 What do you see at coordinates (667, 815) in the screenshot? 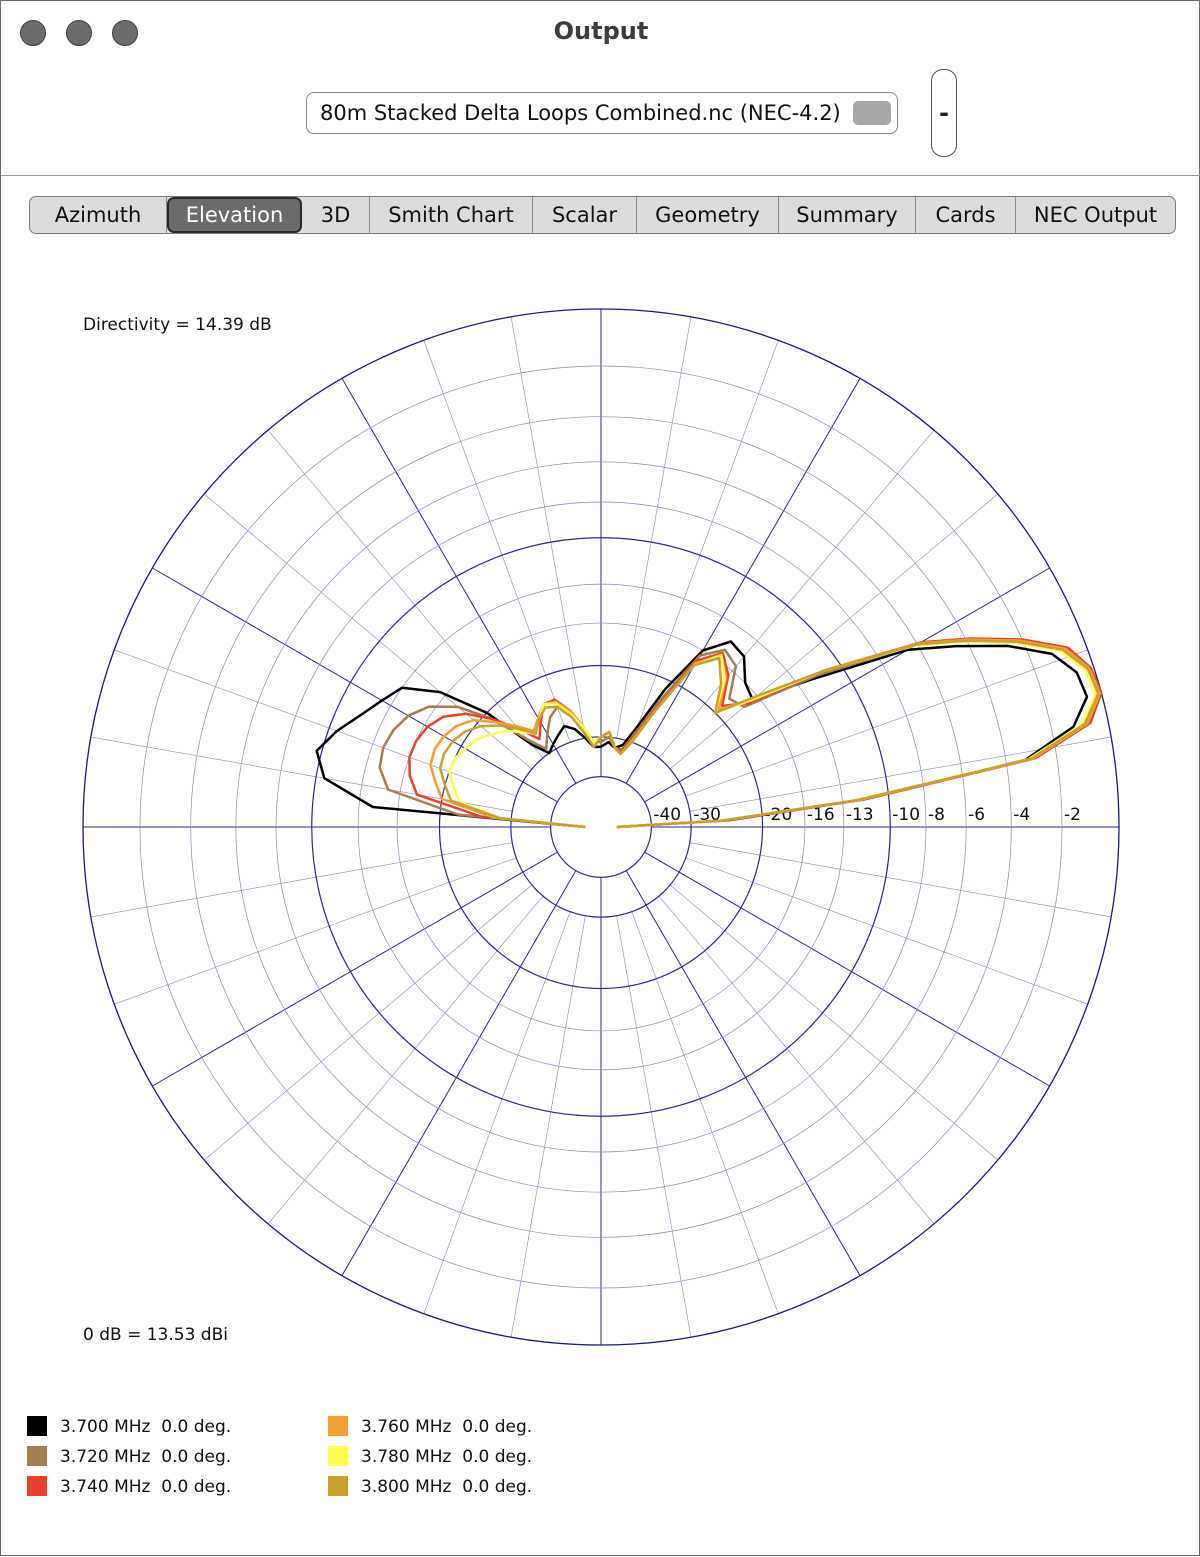
I see `r-tick-label: -40` at bounding box center [667, 815].